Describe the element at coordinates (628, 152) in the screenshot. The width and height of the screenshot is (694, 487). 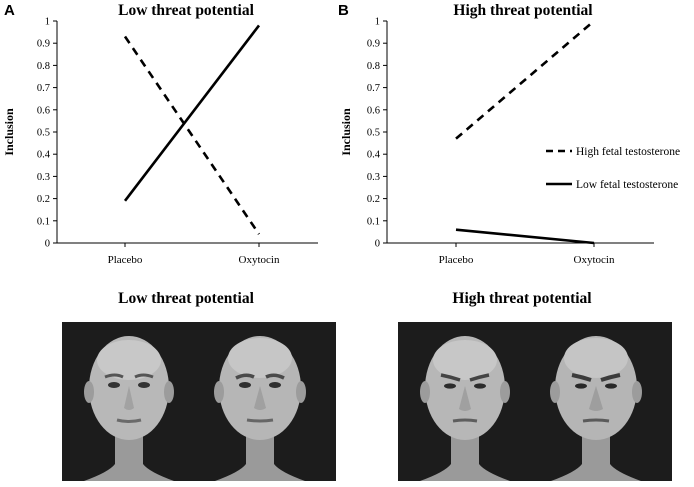
I see `legend-label-high-fetal-testosterone: High fetal testosterone` at that location.